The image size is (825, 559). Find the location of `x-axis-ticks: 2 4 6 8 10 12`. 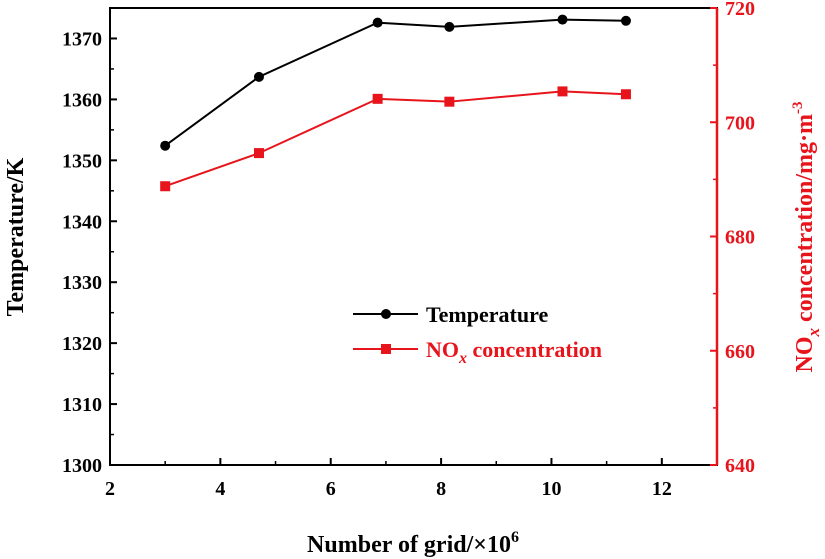

x-axis-ticks: 2 4 6 8 10 12 is located at coordinates (388, 479).